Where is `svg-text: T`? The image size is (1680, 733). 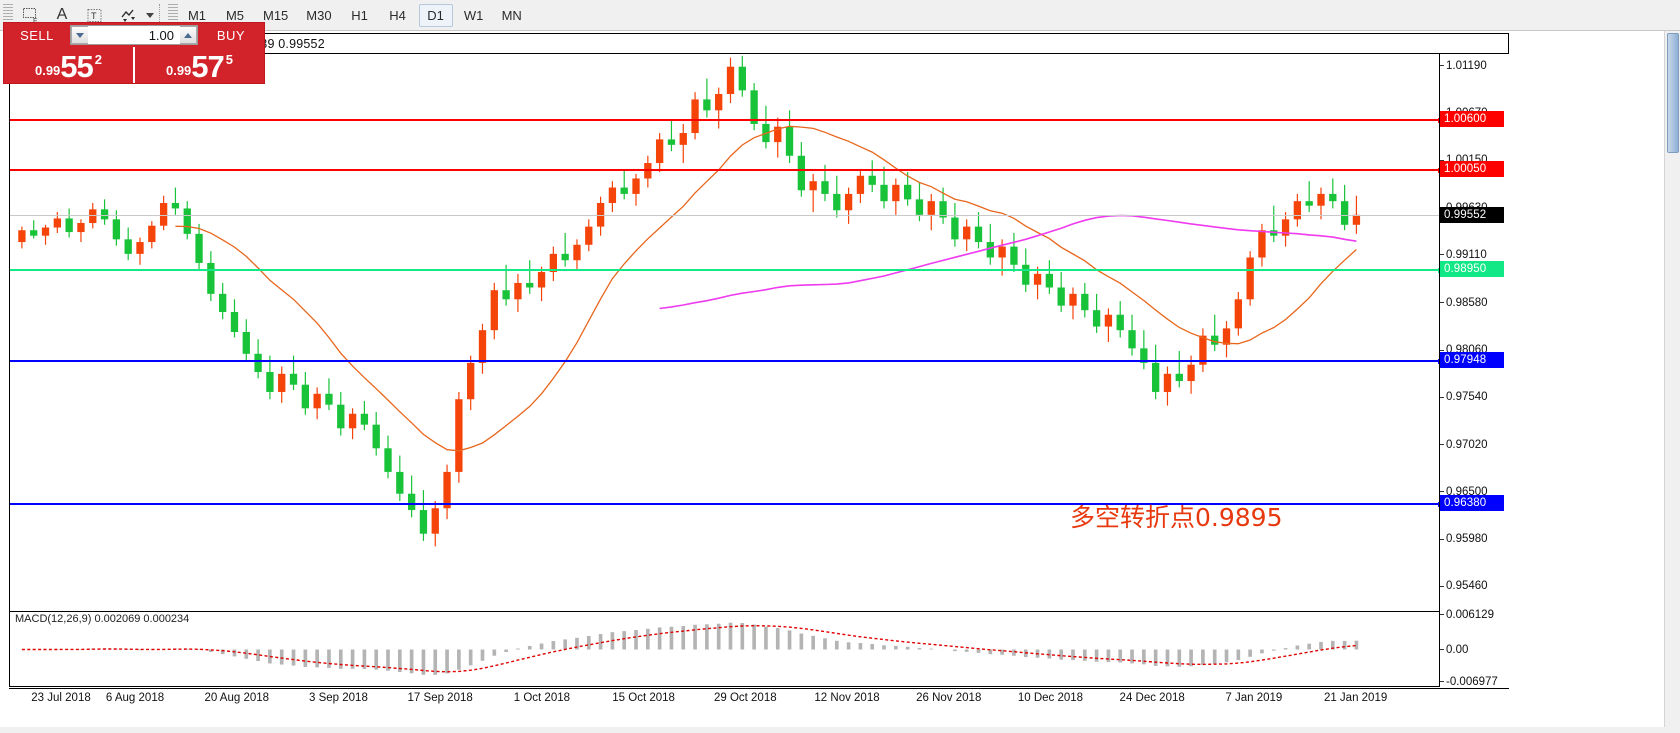
svg-text: T is located at coordinates (94, 16).